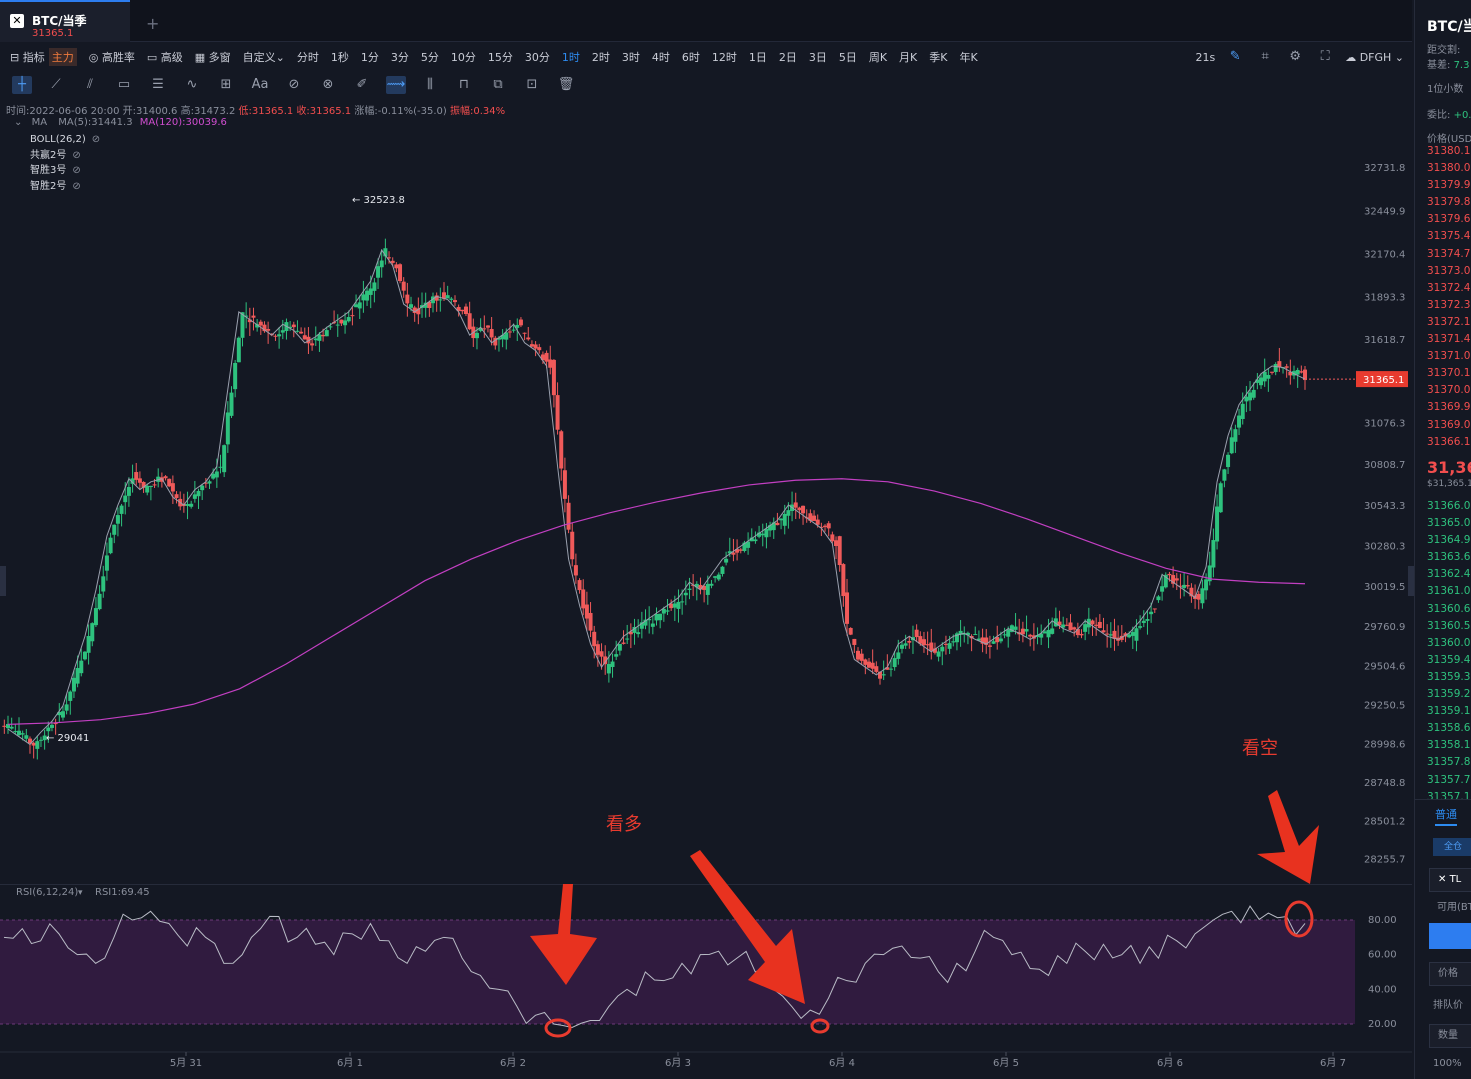  What do you see at coordinates (1449, 236) in the screenshot?
I see `ask-row: 31375.4` at bounding box center [1449, 236].